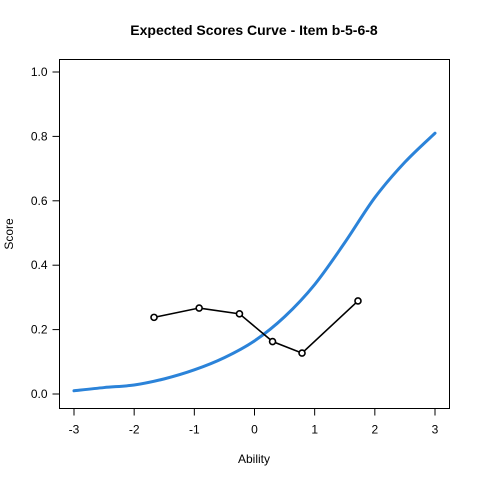 The width and height of the screenshot is (480, 480). I want to click on x-tick-label: 1, so click(314, 430).